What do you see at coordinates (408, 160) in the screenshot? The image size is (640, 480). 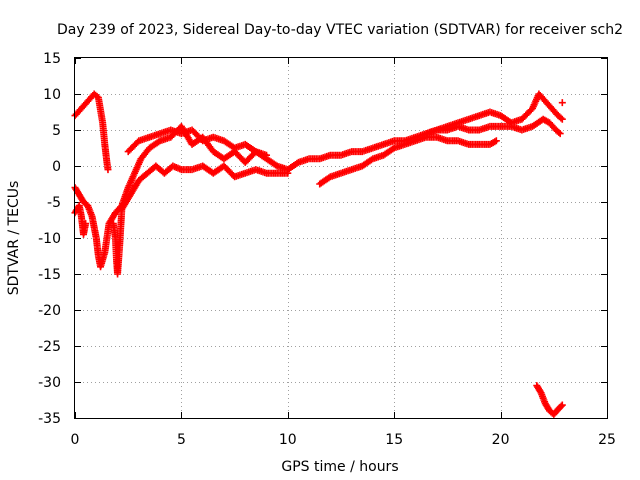 I see `series-track-f` at bounding box center [408, 160].